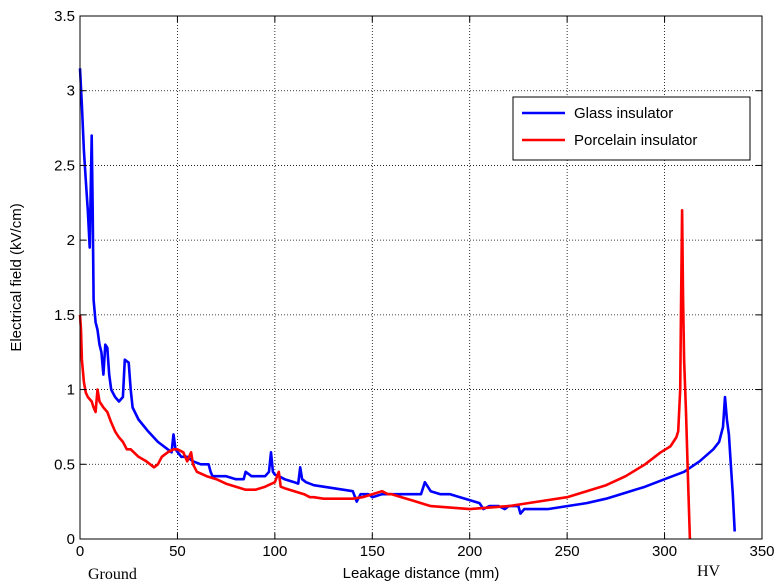 This screenshot has width=775, height=584. I want to click on x-tick-label: 250, so click(567, 551).